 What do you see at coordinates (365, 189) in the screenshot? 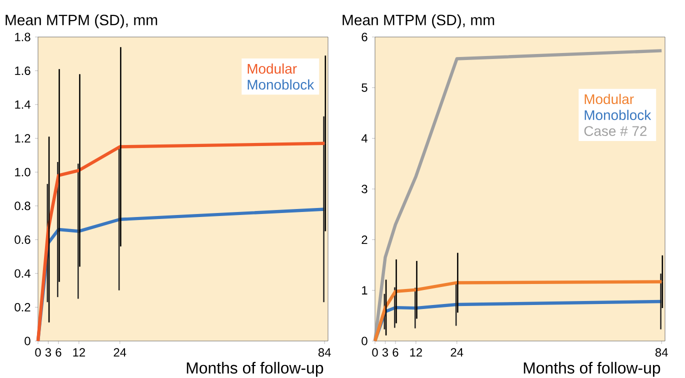
I see `y-tick-label: 3` at bounding box center [365, 189].